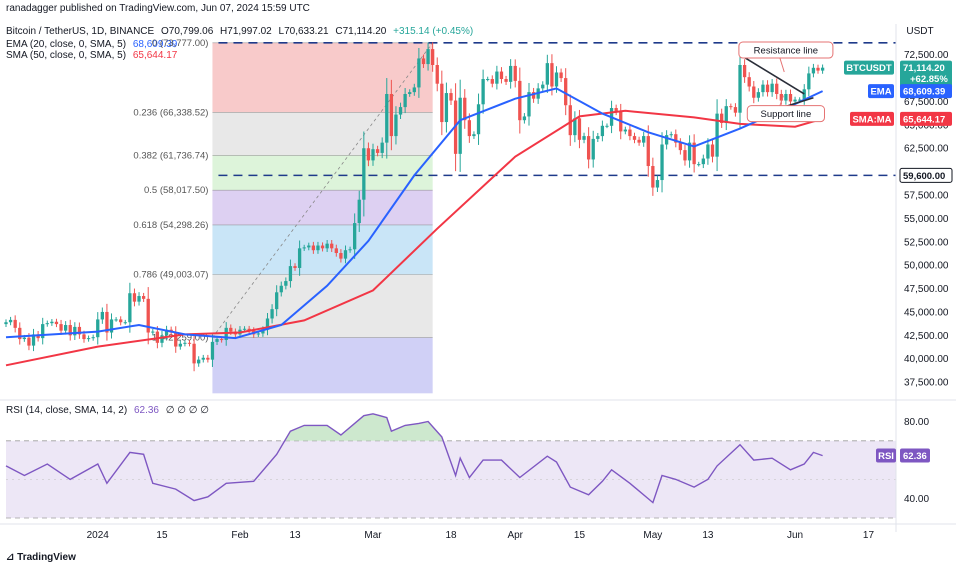  I want to click on fib-diagonal, so click(322, 190).